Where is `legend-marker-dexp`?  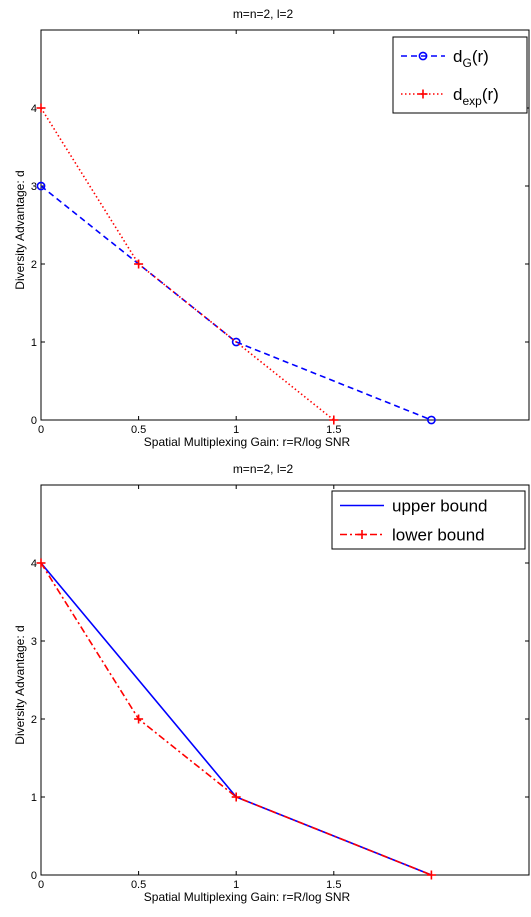 legend-marker-dexp is located at coordinates (423, 94).